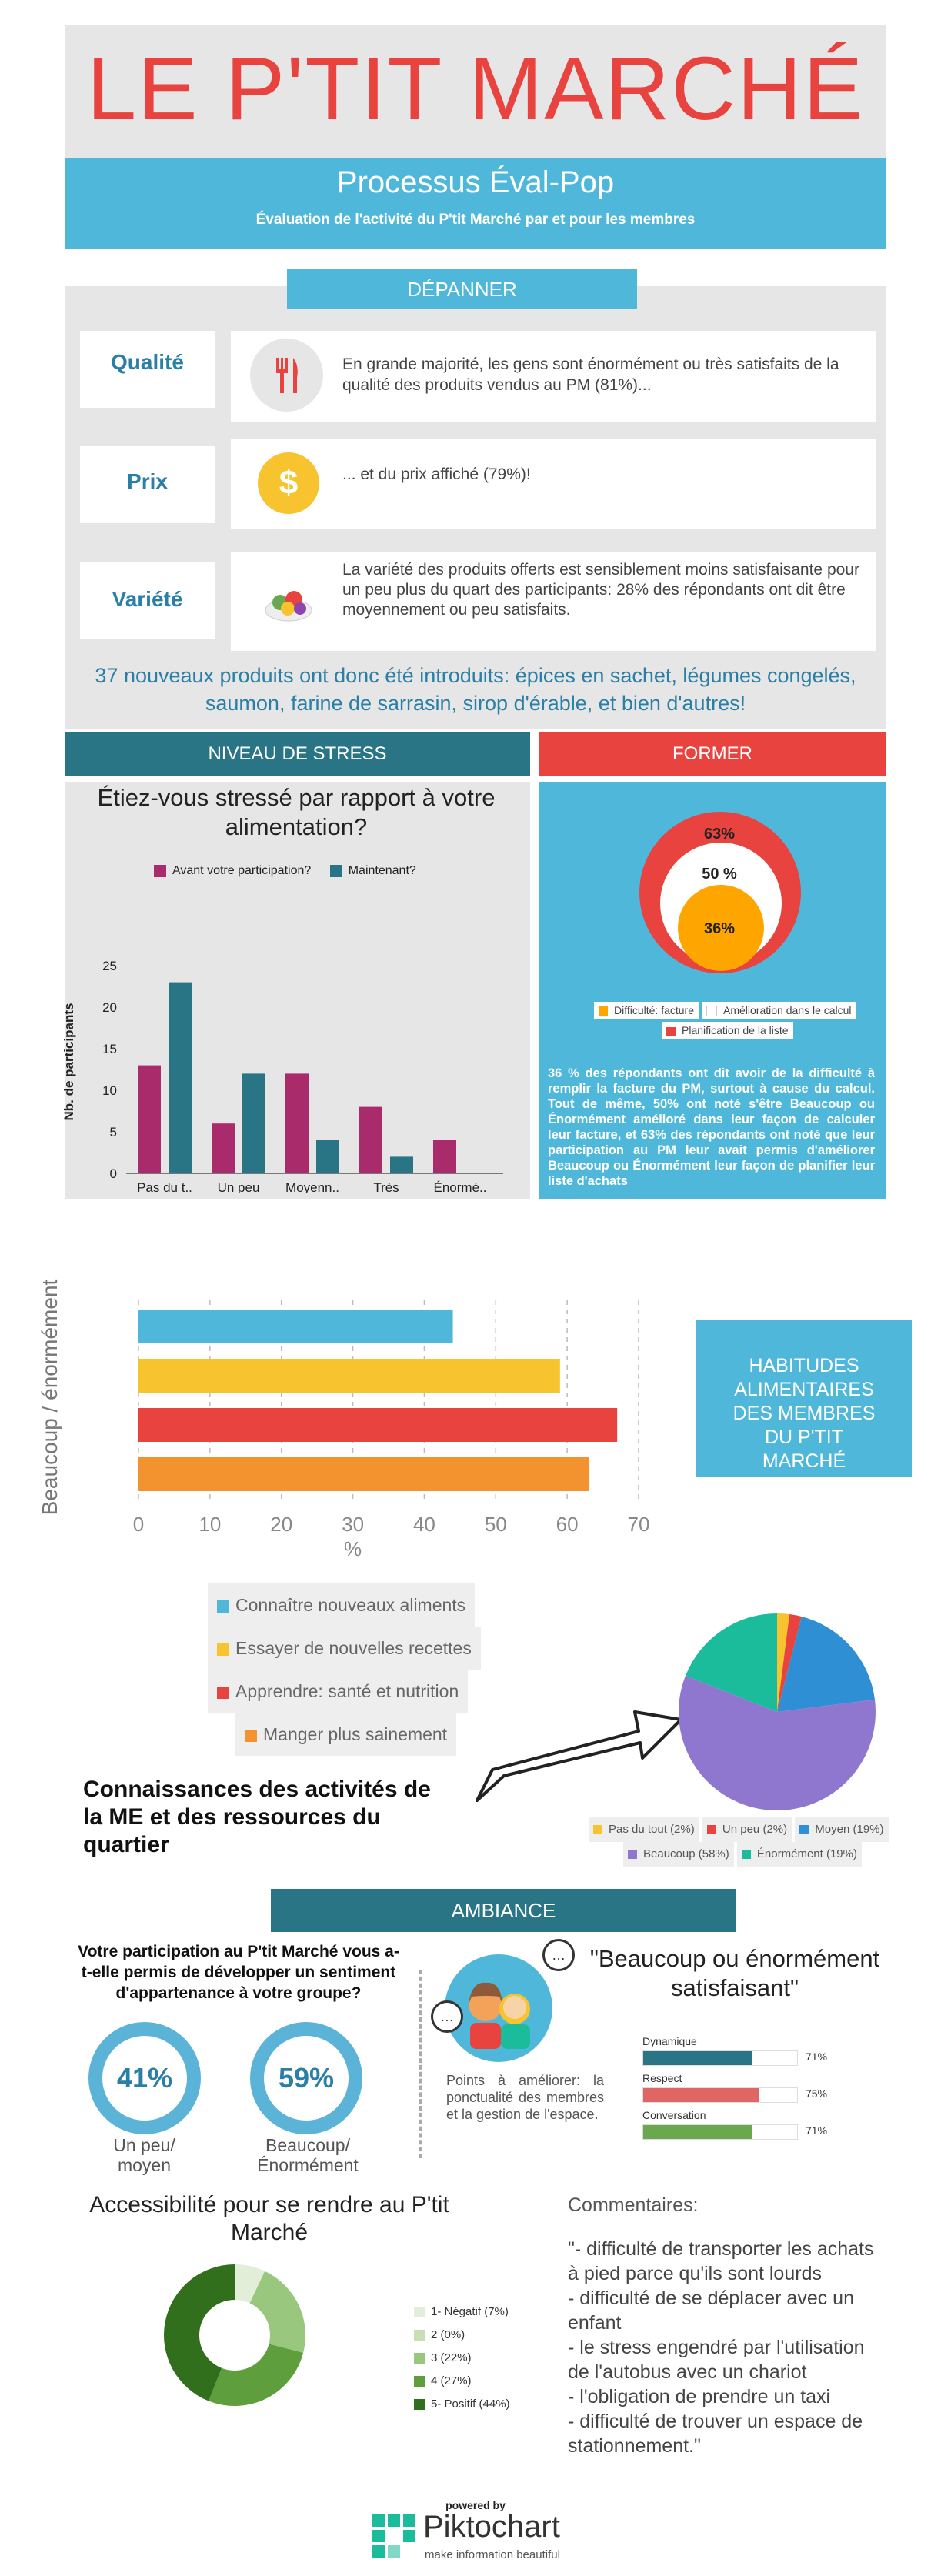 This screenshot has height=2576, width=951. Describe the element at coordinates (503, 1911) in the screenshot. I see `ambiance-label: AMBIANCE` at that location.